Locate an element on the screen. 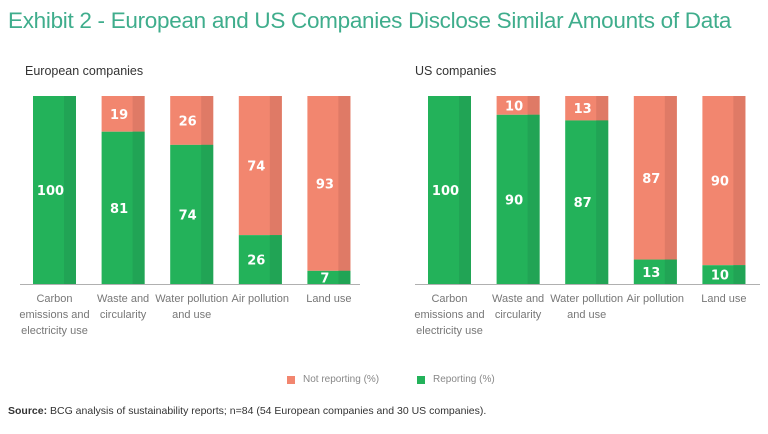 This screenshot has height=434, width=768. us-data-label-not-reporting: 10 is located at coordinates (514, 106).